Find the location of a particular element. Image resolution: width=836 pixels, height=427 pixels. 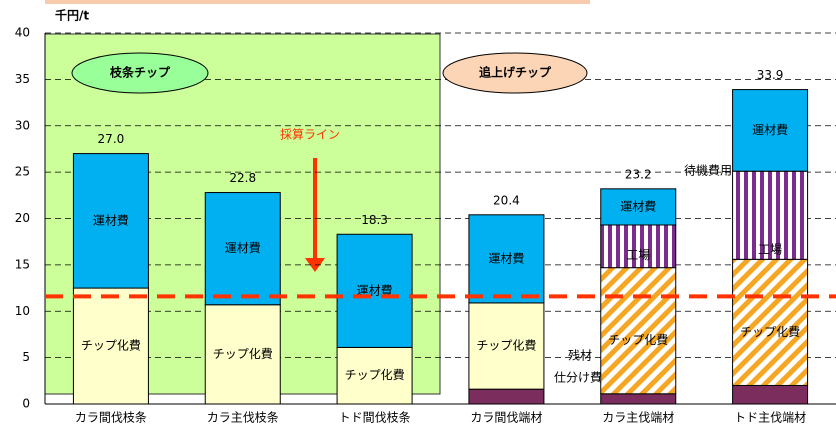

y-tick-label: 40 is located at coordinates (22, 33).